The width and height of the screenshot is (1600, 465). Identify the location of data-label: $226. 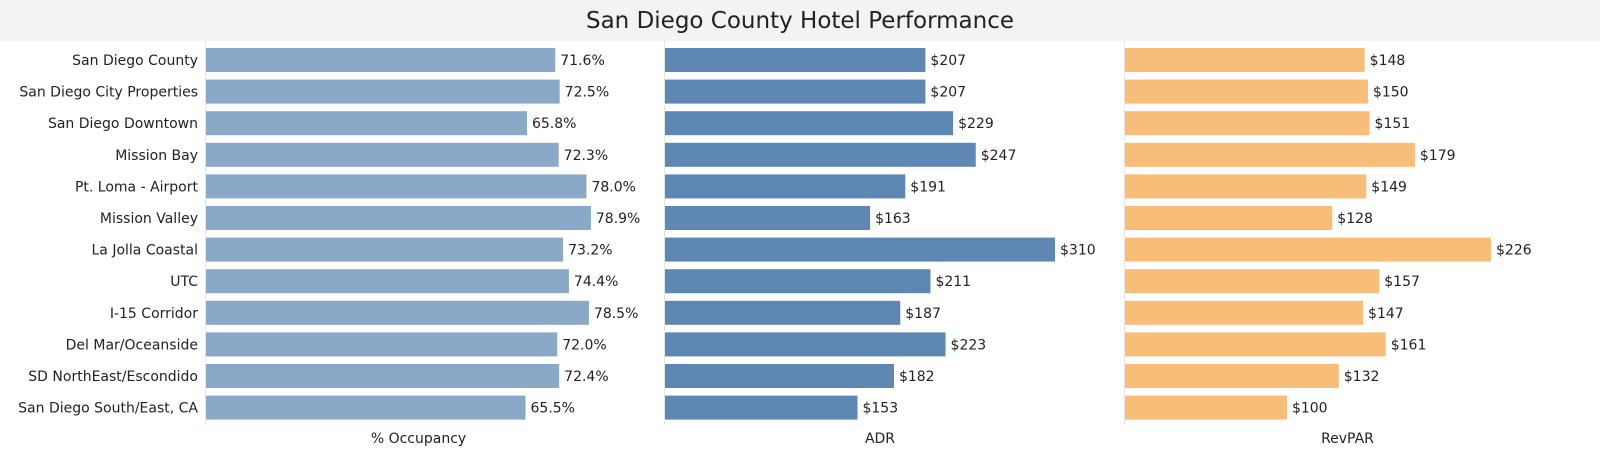
(1514, 251).